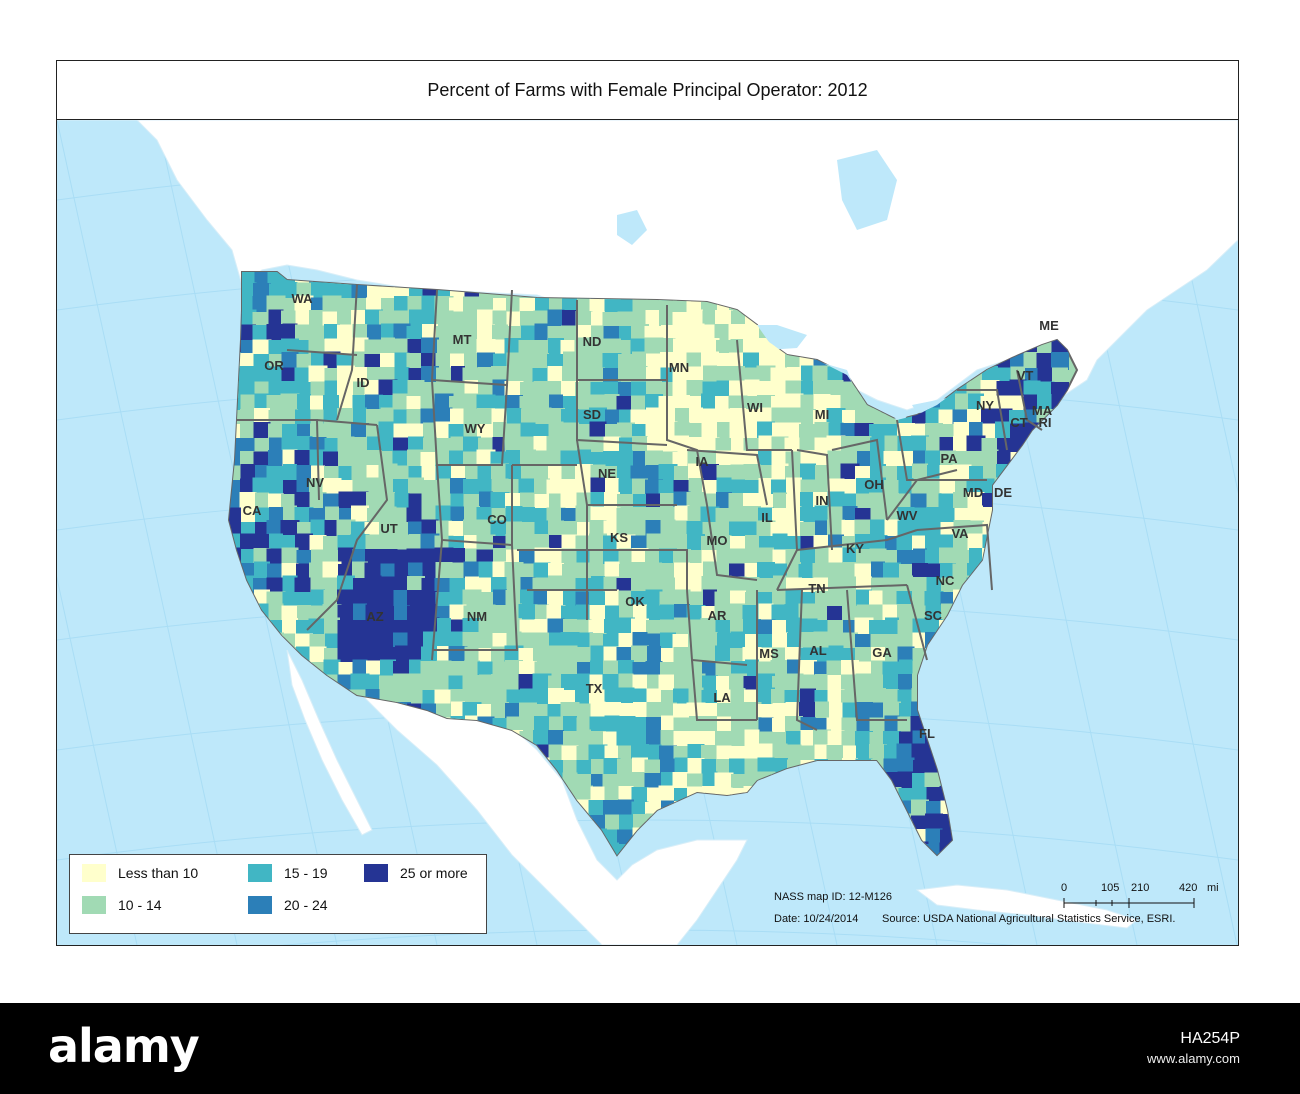 The image size is (1300, 1094). Describe the element at coordinates (315, 482) in the screenshot. I see `state-label-nv: NV` at that location.